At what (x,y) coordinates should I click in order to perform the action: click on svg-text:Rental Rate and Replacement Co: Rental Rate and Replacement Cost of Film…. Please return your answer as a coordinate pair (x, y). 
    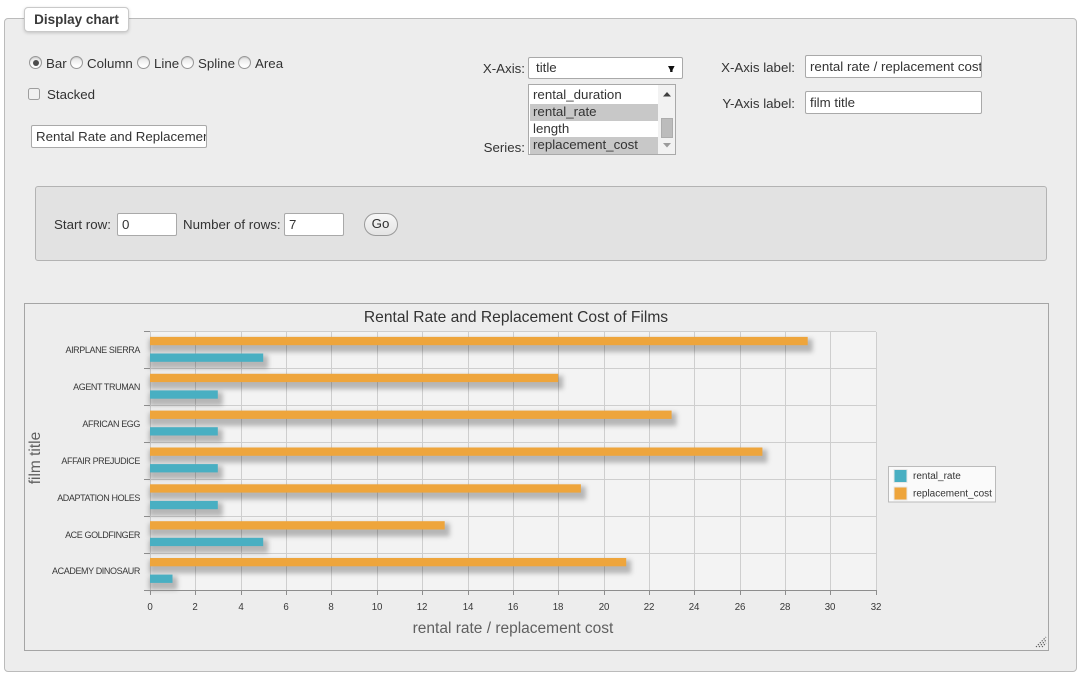
    Looking at the image, I should click on (516, 317).